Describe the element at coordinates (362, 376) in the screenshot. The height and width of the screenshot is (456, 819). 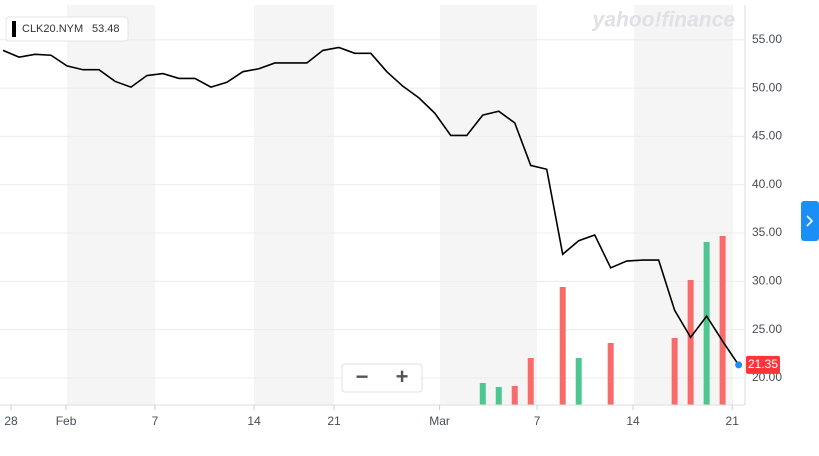
I see `zoom-out-button: −` at that location.